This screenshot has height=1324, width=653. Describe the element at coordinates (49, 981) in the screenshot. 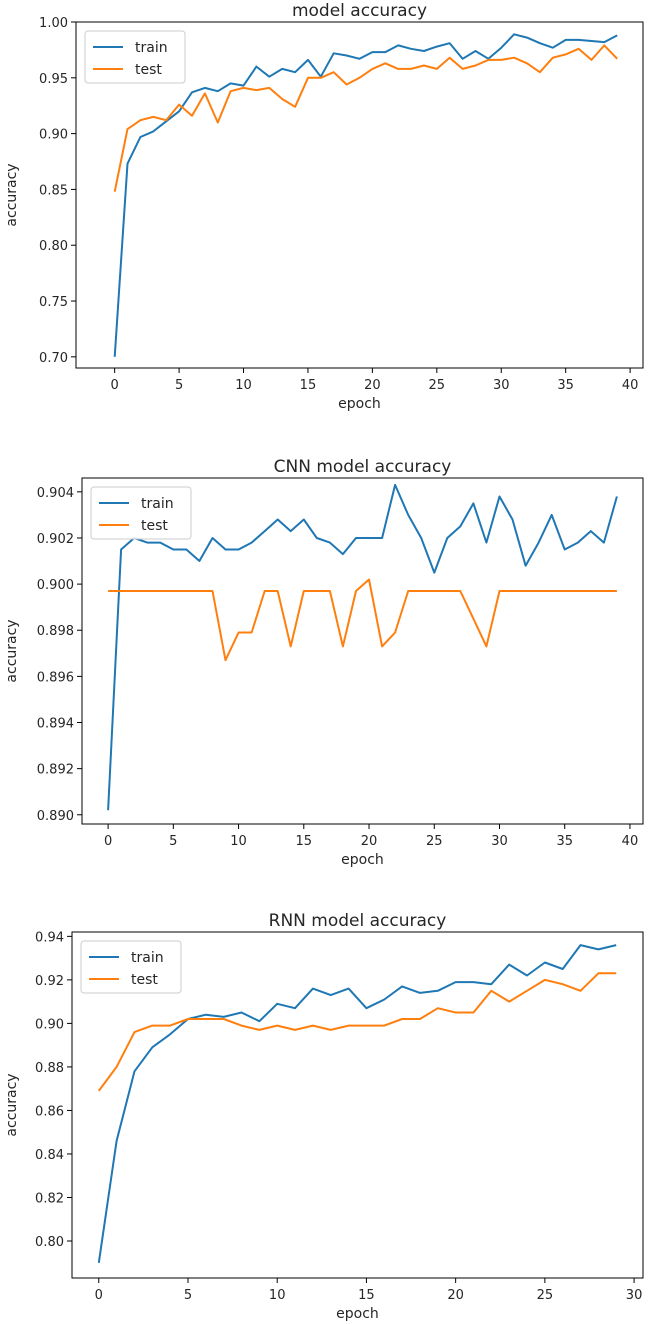

I see `y-tick-label: 0.92` at that location.